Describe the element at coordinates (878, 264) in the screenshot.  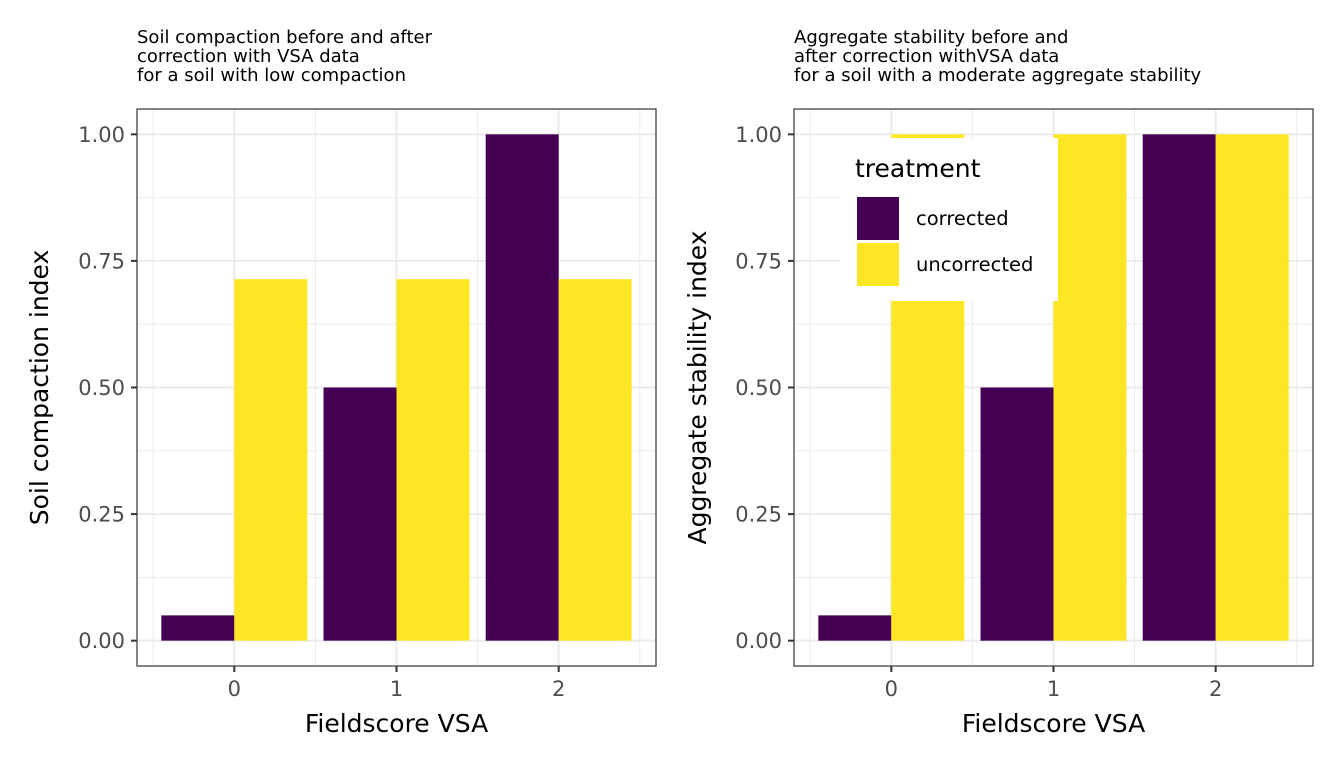
I see `legend-key-uncorrected` at that location.